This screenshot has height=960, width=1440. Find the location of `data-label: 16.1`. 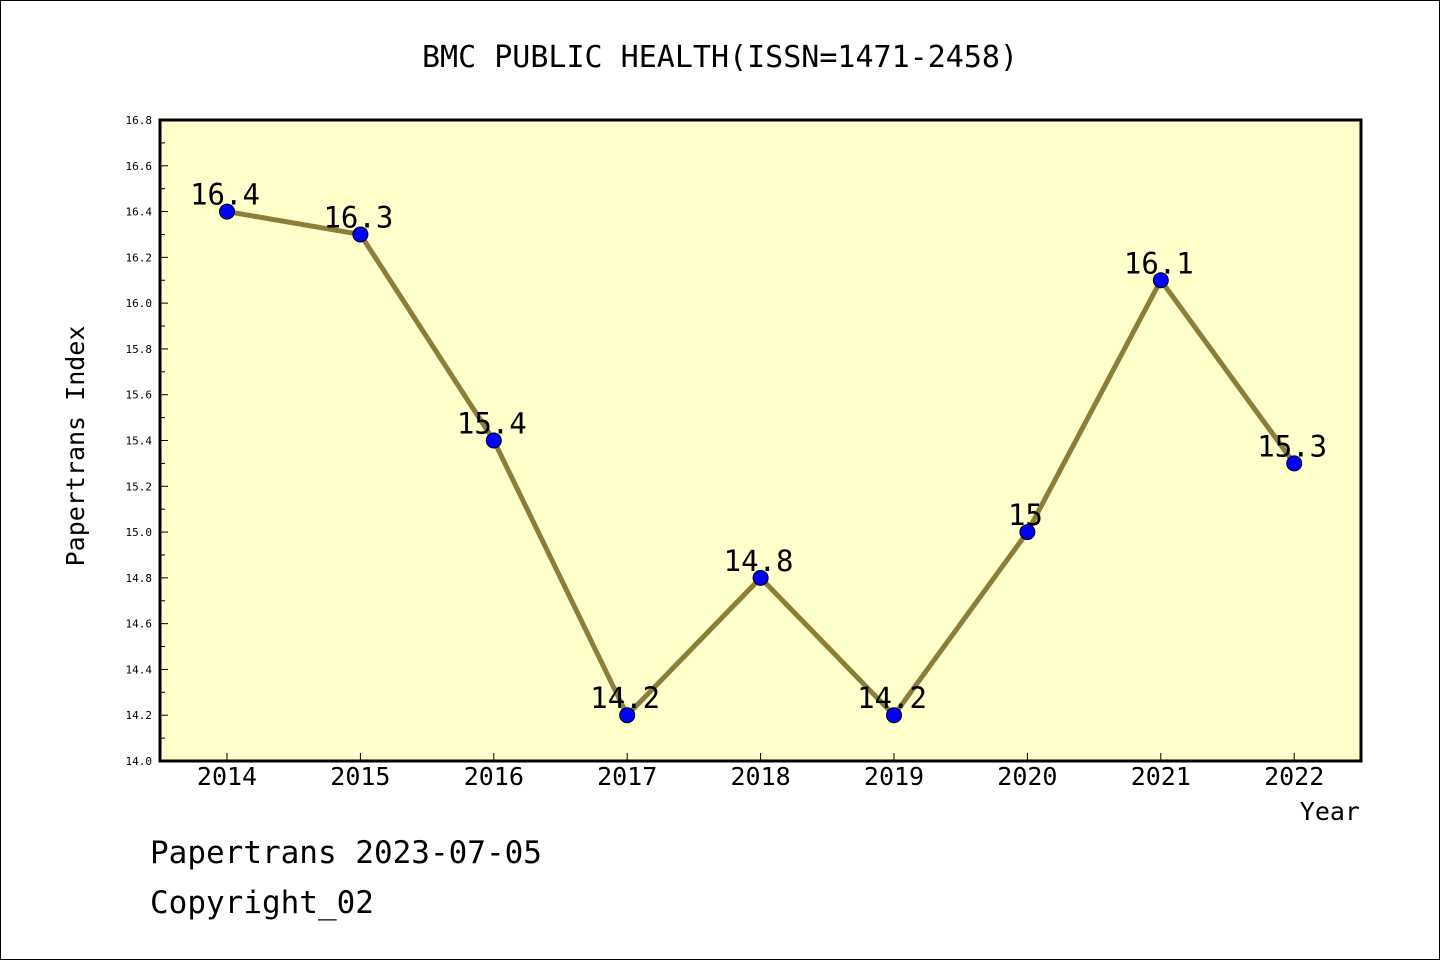

data-label: 16.1 is located at coordinates (1159, 263).